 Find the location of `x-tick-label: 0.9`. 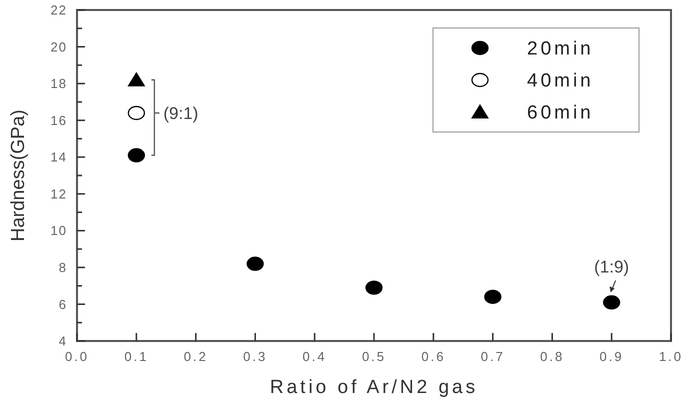

x-tick-label: 0.9 is located at coordinates (612, 356).